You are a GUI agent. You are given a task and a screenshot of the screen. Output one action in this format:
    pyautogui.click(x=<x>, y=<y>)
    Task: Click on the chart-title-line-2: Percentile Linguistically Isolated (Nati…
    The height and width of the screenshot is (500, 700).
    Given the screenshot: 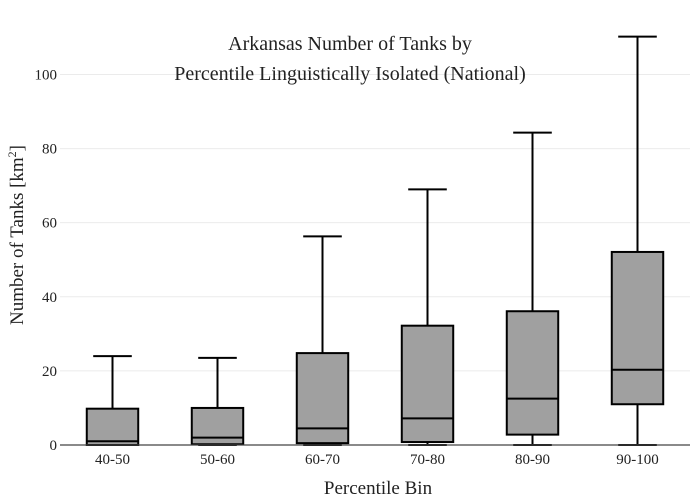 What is the action you would take?
    pyautogui.click(x=350, y=74)
    